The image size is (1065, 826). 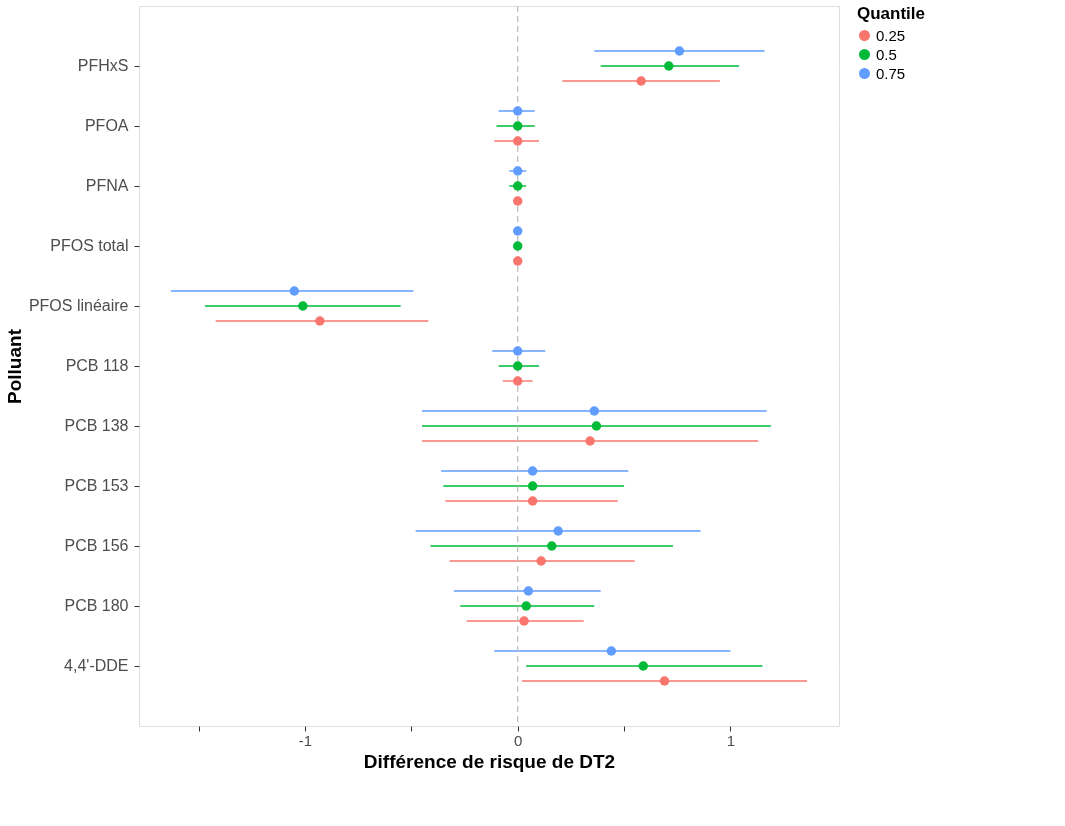 What do you see at coordinates (96, 545) in the screenshot?
I see `y-tick-label: PCB 156` at bounding box center [96, 545].